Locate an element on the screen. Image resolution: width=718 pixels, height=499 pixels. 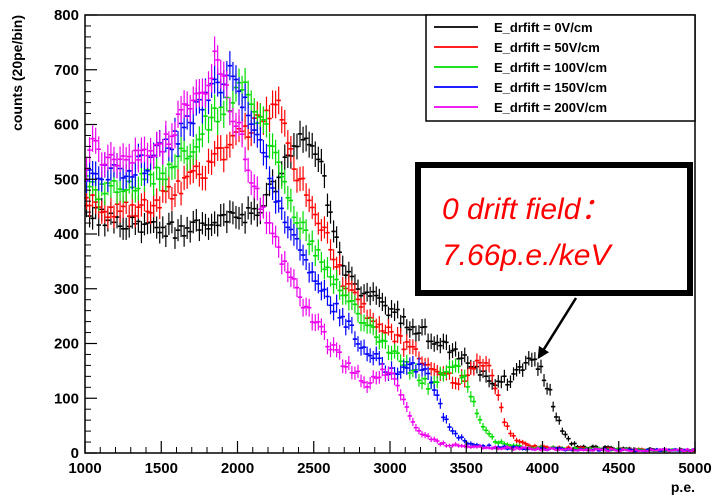
x-tick-label: 4000 is located at coordinates (542, 468).